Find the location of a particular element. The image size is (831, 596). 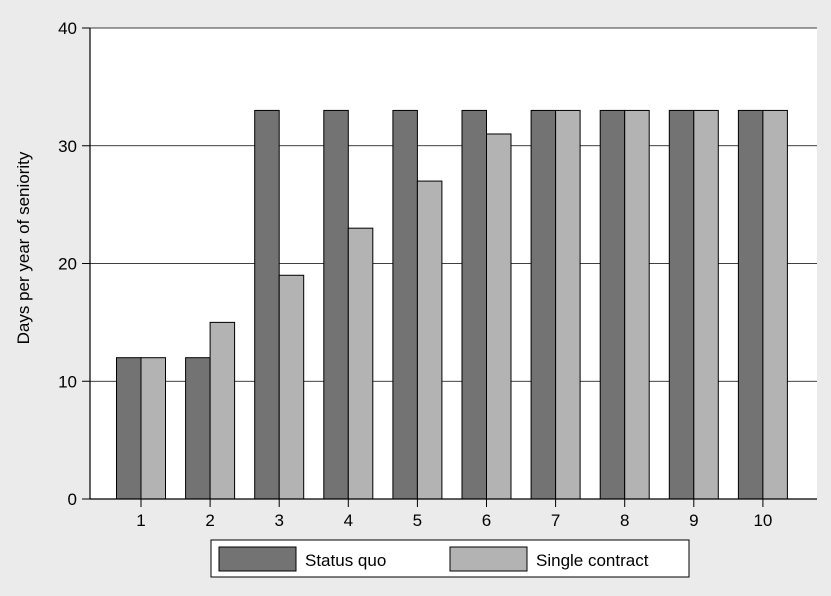

x-tick-label: 10 is located at coordinates (762, 520).